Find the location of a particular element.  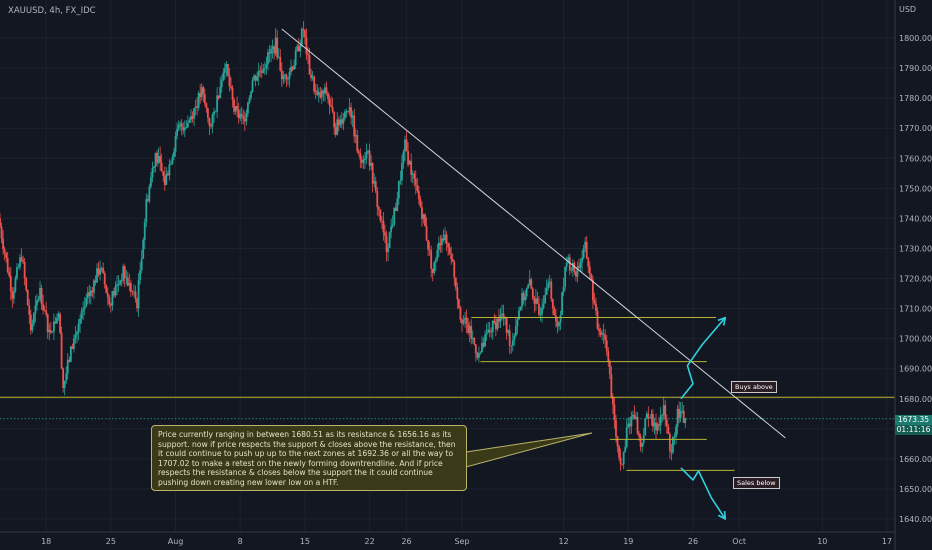

price-tick-label: 1690.00 is located at coordinates (915, 369).